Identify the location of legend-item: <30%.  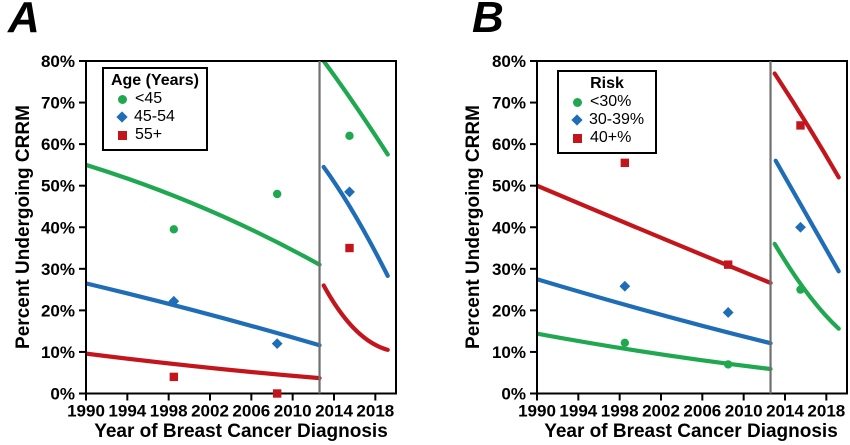
(612, 102).